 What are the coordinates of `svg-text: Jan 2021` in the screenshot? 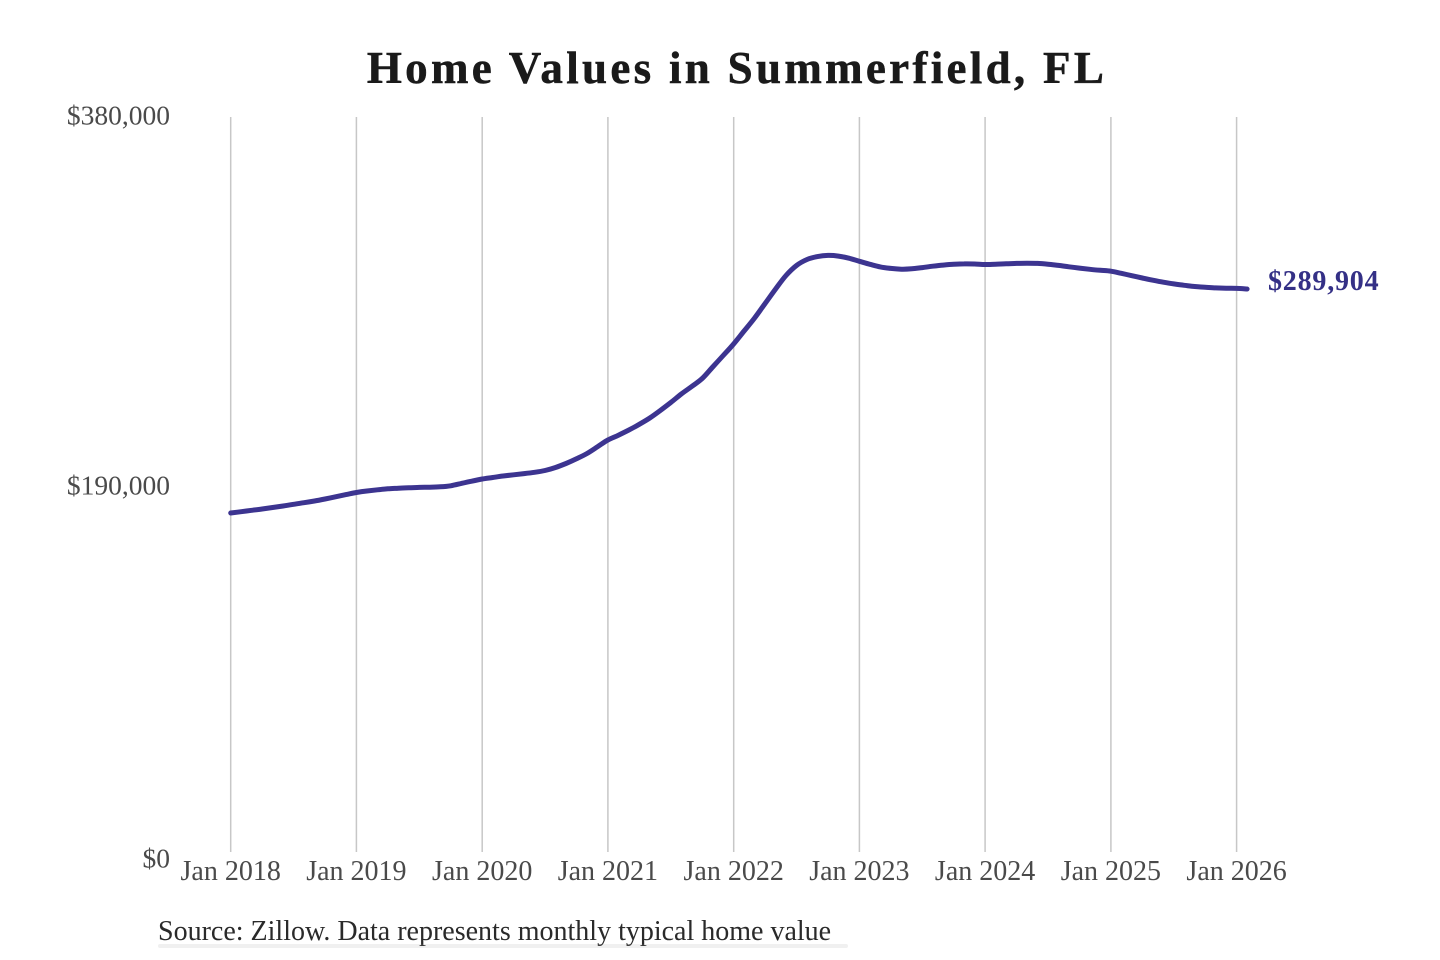 It's located at (608, 871).